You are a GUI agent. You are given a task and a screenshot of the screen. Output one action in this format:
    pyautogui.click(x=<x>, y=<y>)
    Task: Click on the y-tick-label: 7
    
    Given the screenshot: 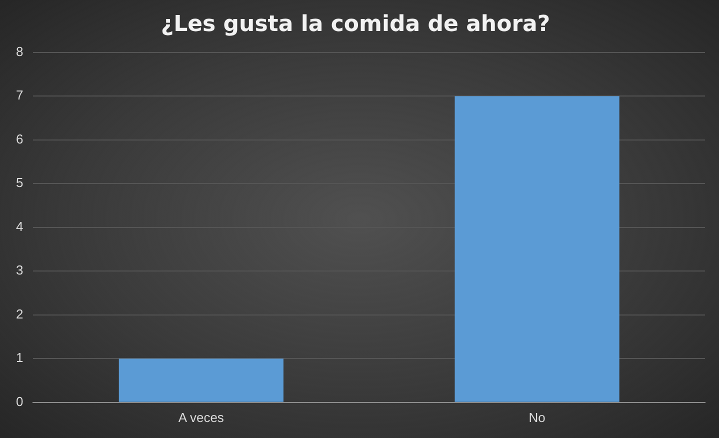 What is the action you would take?
    pyautogui.click(x=20, y=95)
    